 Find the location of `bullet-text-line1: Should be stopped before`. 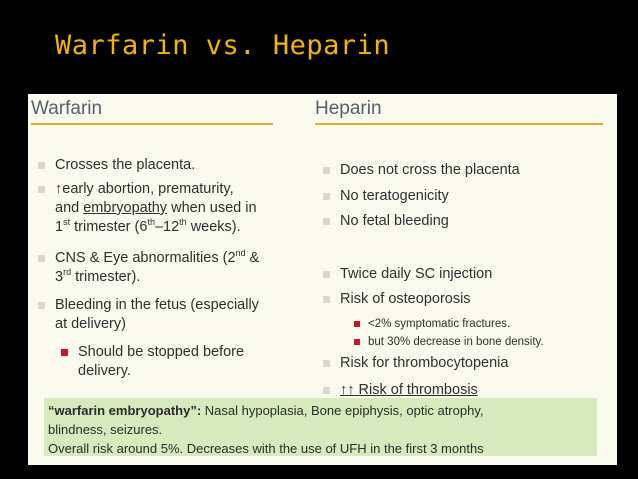

bullet-text-line1: Should be stopped before is located at coordinates (161, 352).